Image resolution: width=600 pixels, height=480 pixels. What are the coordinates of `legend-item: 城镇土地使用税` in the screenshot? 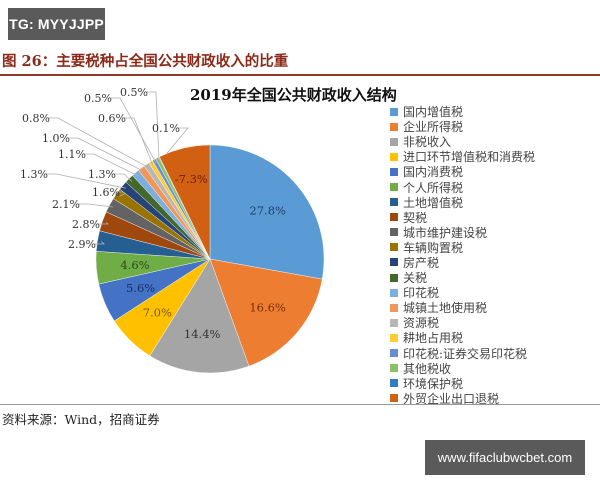 It's located at (462, 307).